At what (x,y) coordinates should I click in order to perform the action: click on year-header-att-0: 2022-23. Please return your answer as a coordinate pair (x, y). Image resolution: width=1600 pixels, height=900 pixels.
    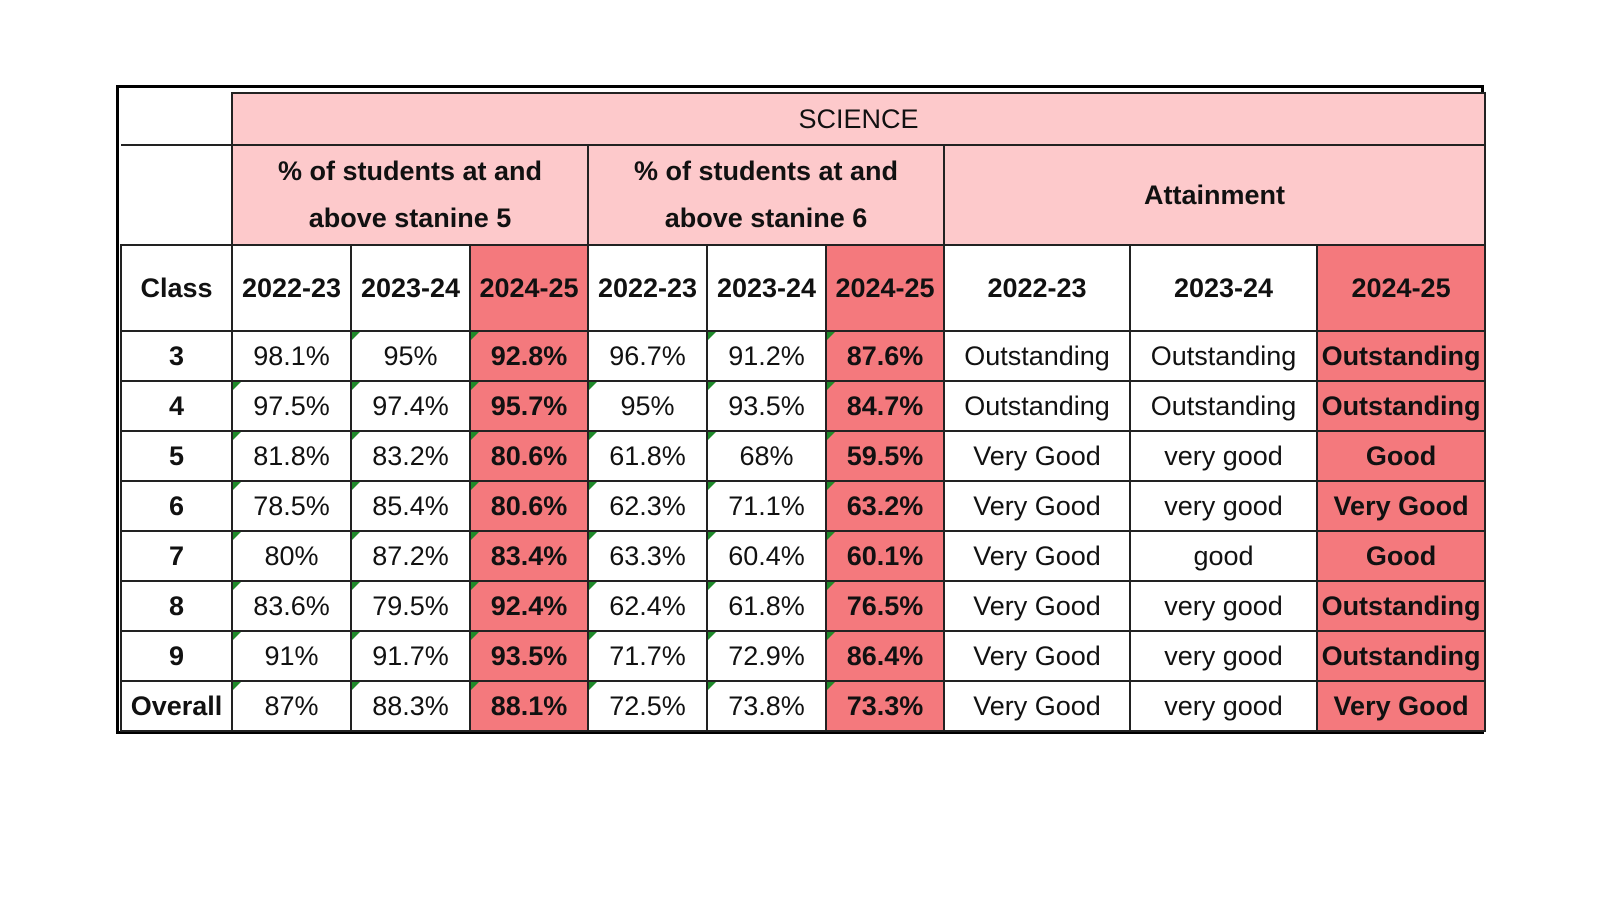
    Looking at the image, I should click on (1037, 288).